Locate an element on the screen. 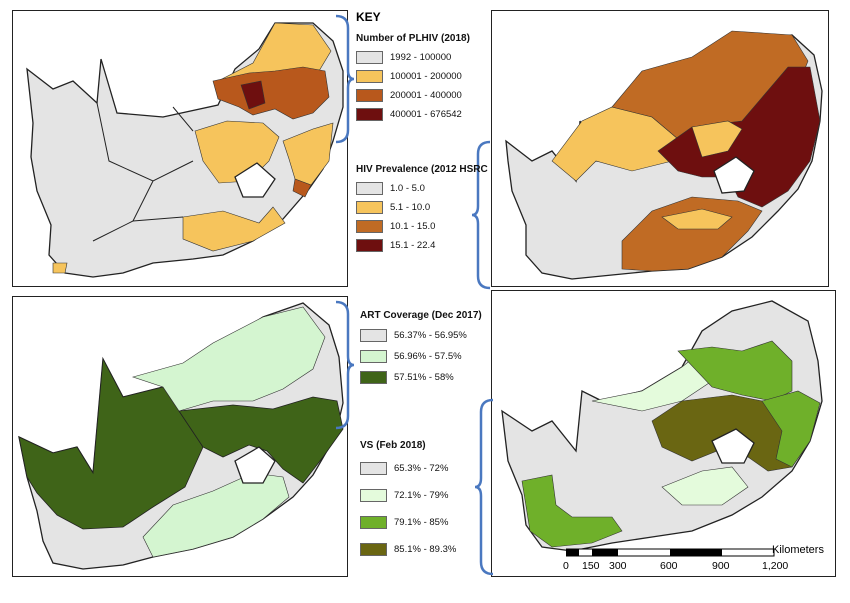  scale-unit: Kilometers is located at coordinates (798, 550).